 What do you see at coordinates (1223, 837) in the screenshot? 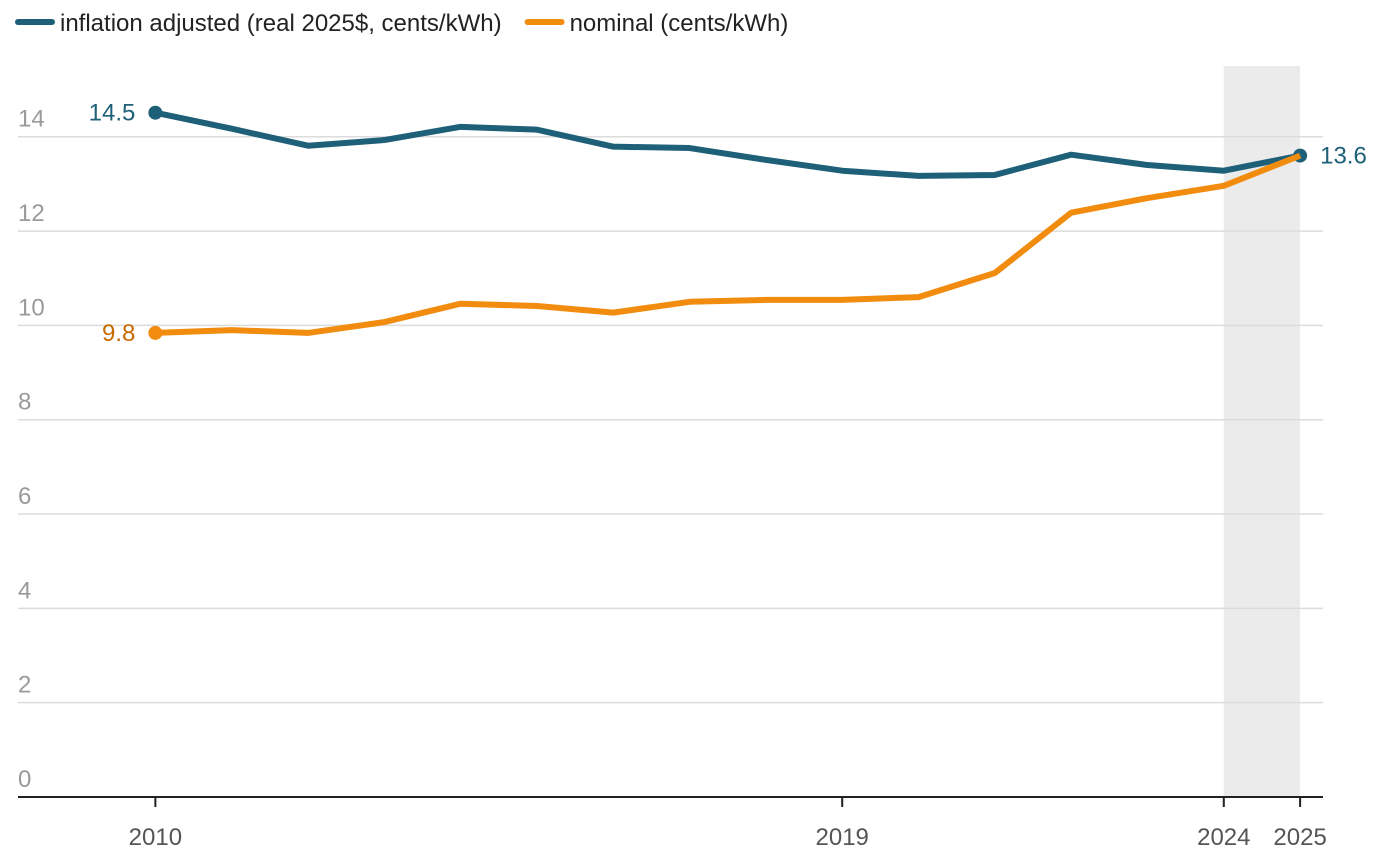
I see `x-tick-label: 2024` at bounding box center [1223, 837].